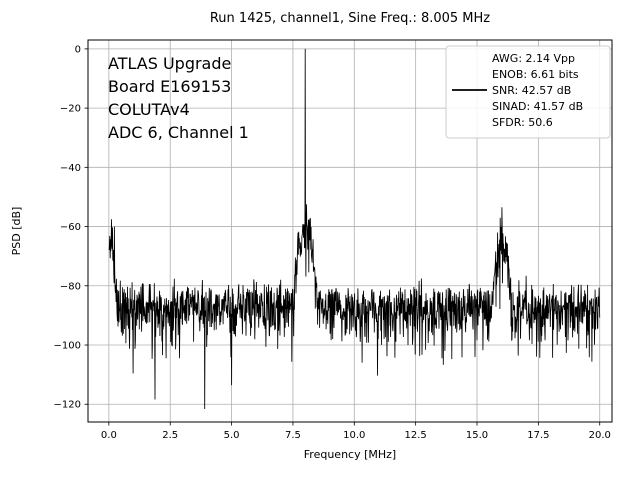 This screenshot has height=480, width=640. Describe the element at coordinates (416, 435) in the screenshot. I see `x-tick-label: 12.5` at that location.